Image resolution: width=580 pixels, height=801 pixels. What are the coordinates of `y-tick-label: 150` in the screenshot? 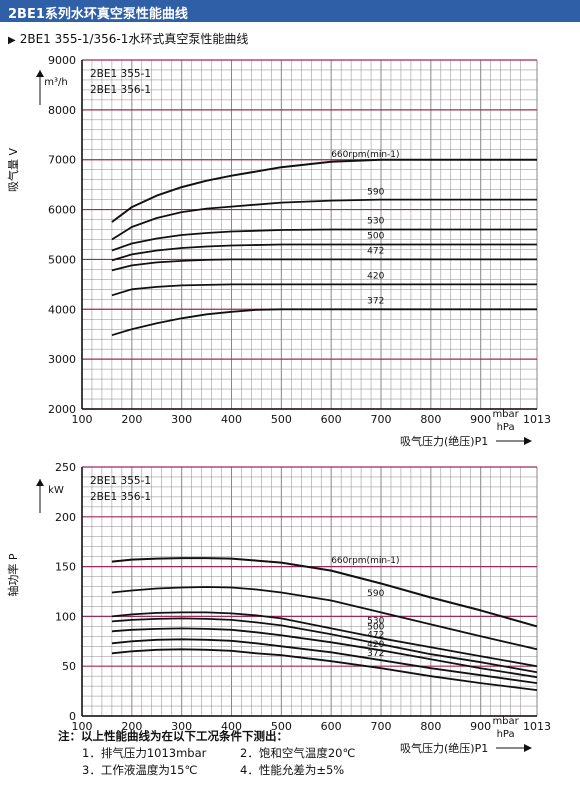 It's located at (65, 567).